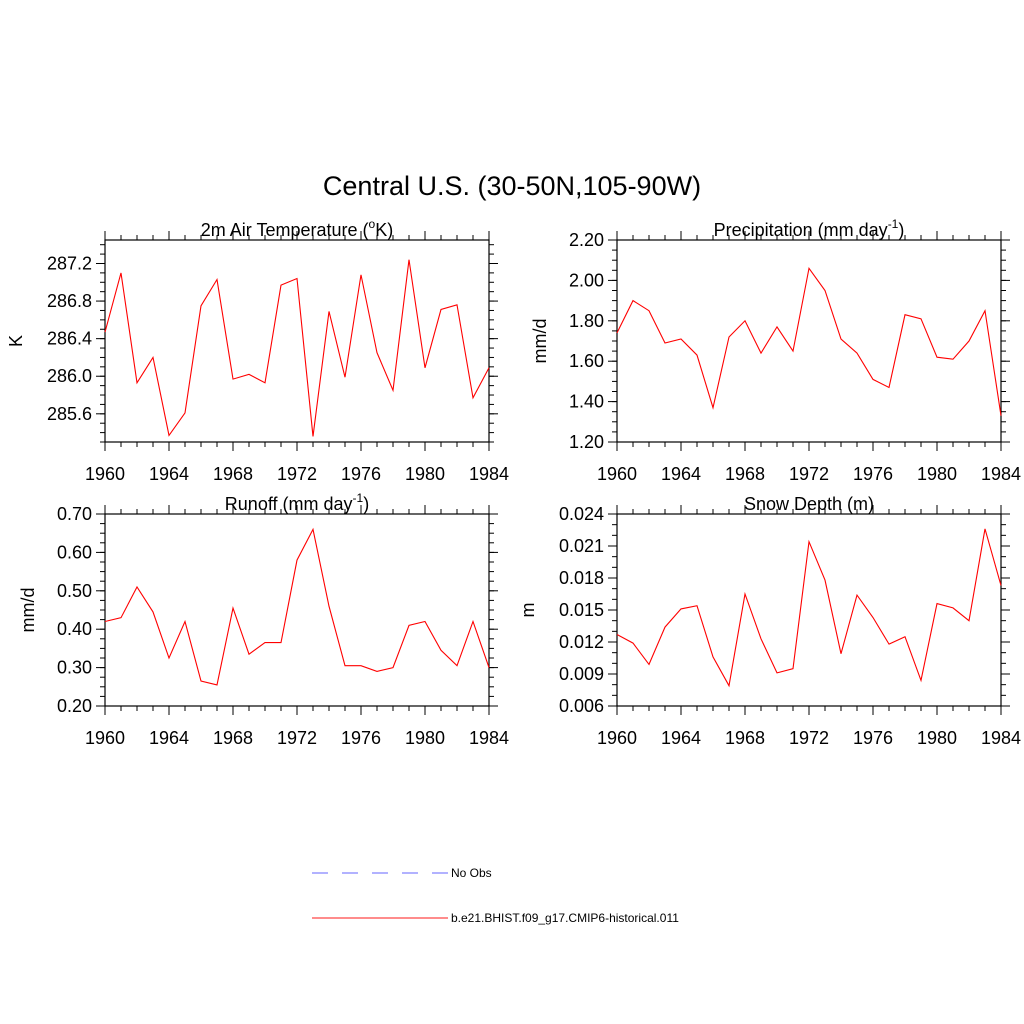  I want to click on y-tick-label: 1.20, so click(586, 442).